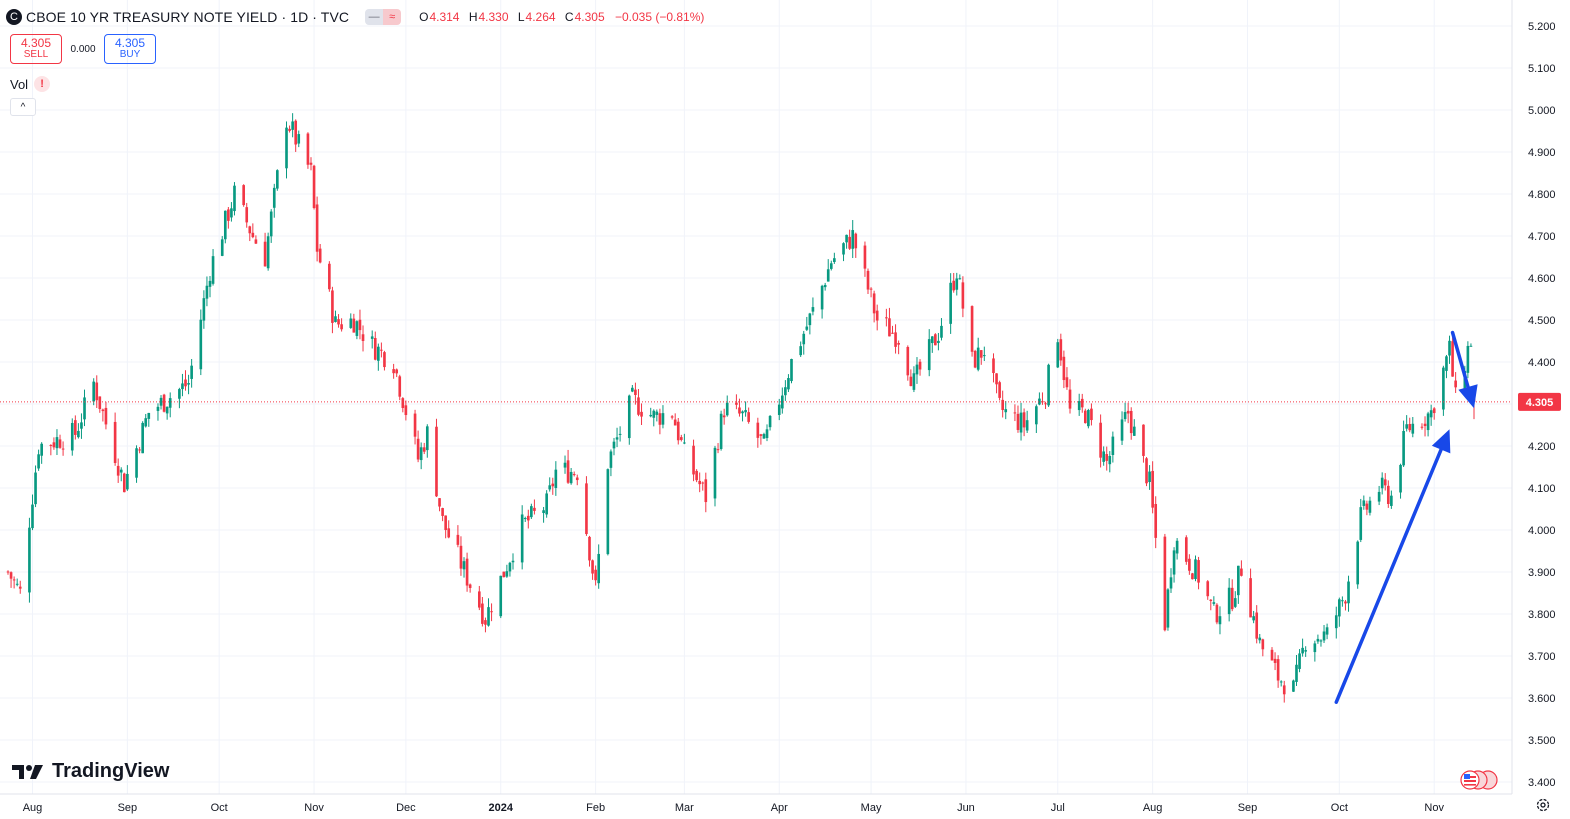 This screenshot has height=819, width=1570. What do you see at coordinates (1480, 780) in the screenshot?
I see `economic-events-icon` at bounding box center [1480, 780].